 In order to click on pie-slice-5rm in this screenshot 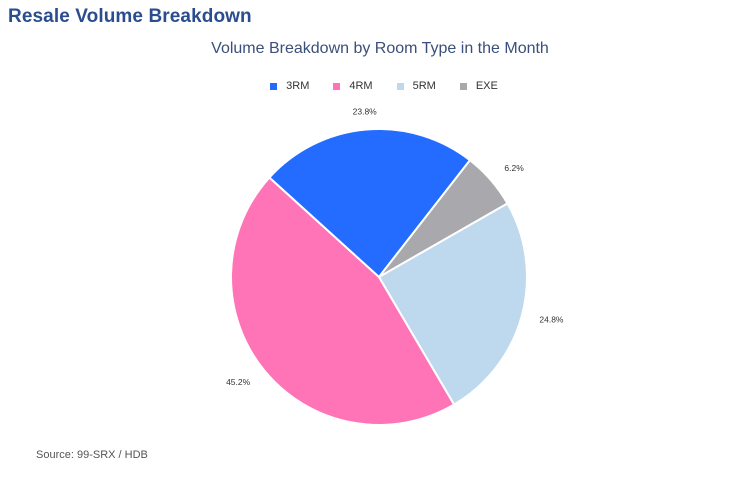, I will do `click(452, 304)`.